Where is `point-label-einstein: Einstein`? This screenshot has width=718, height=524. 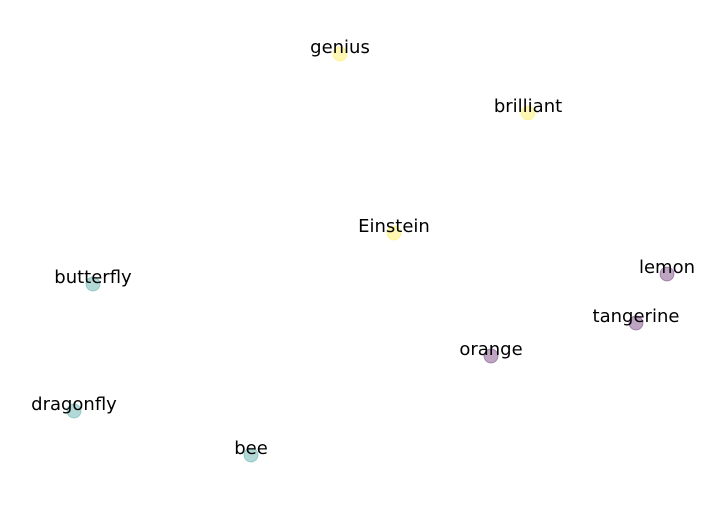
point-label-einstein: Einstein is located at coordinates (394, 226).